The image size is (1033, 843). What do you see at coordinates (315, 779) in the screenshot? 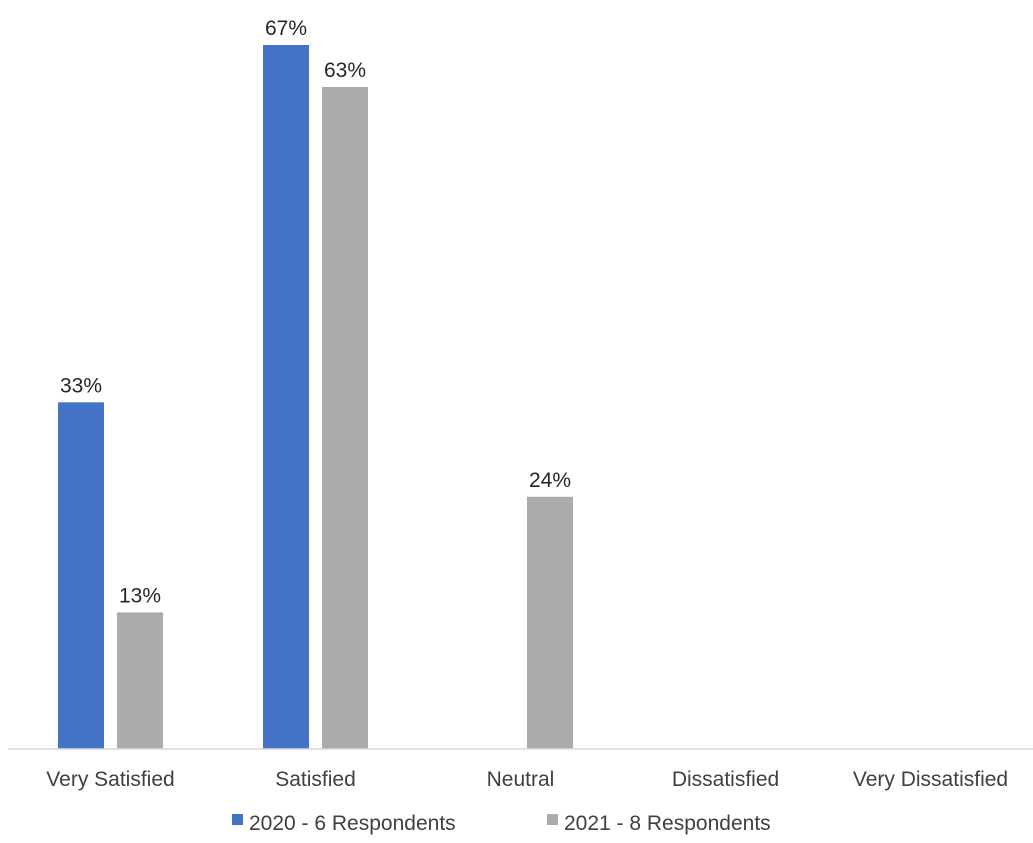
I see `category-label-satisfied: Satisfied` at bounding box center [315, 779].